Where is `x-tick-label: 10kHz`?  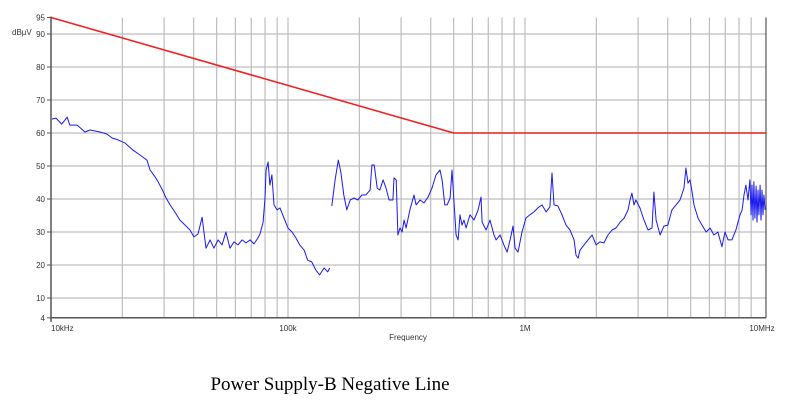 x-tick-label: 10kHz is located at coordinates (62, 328).